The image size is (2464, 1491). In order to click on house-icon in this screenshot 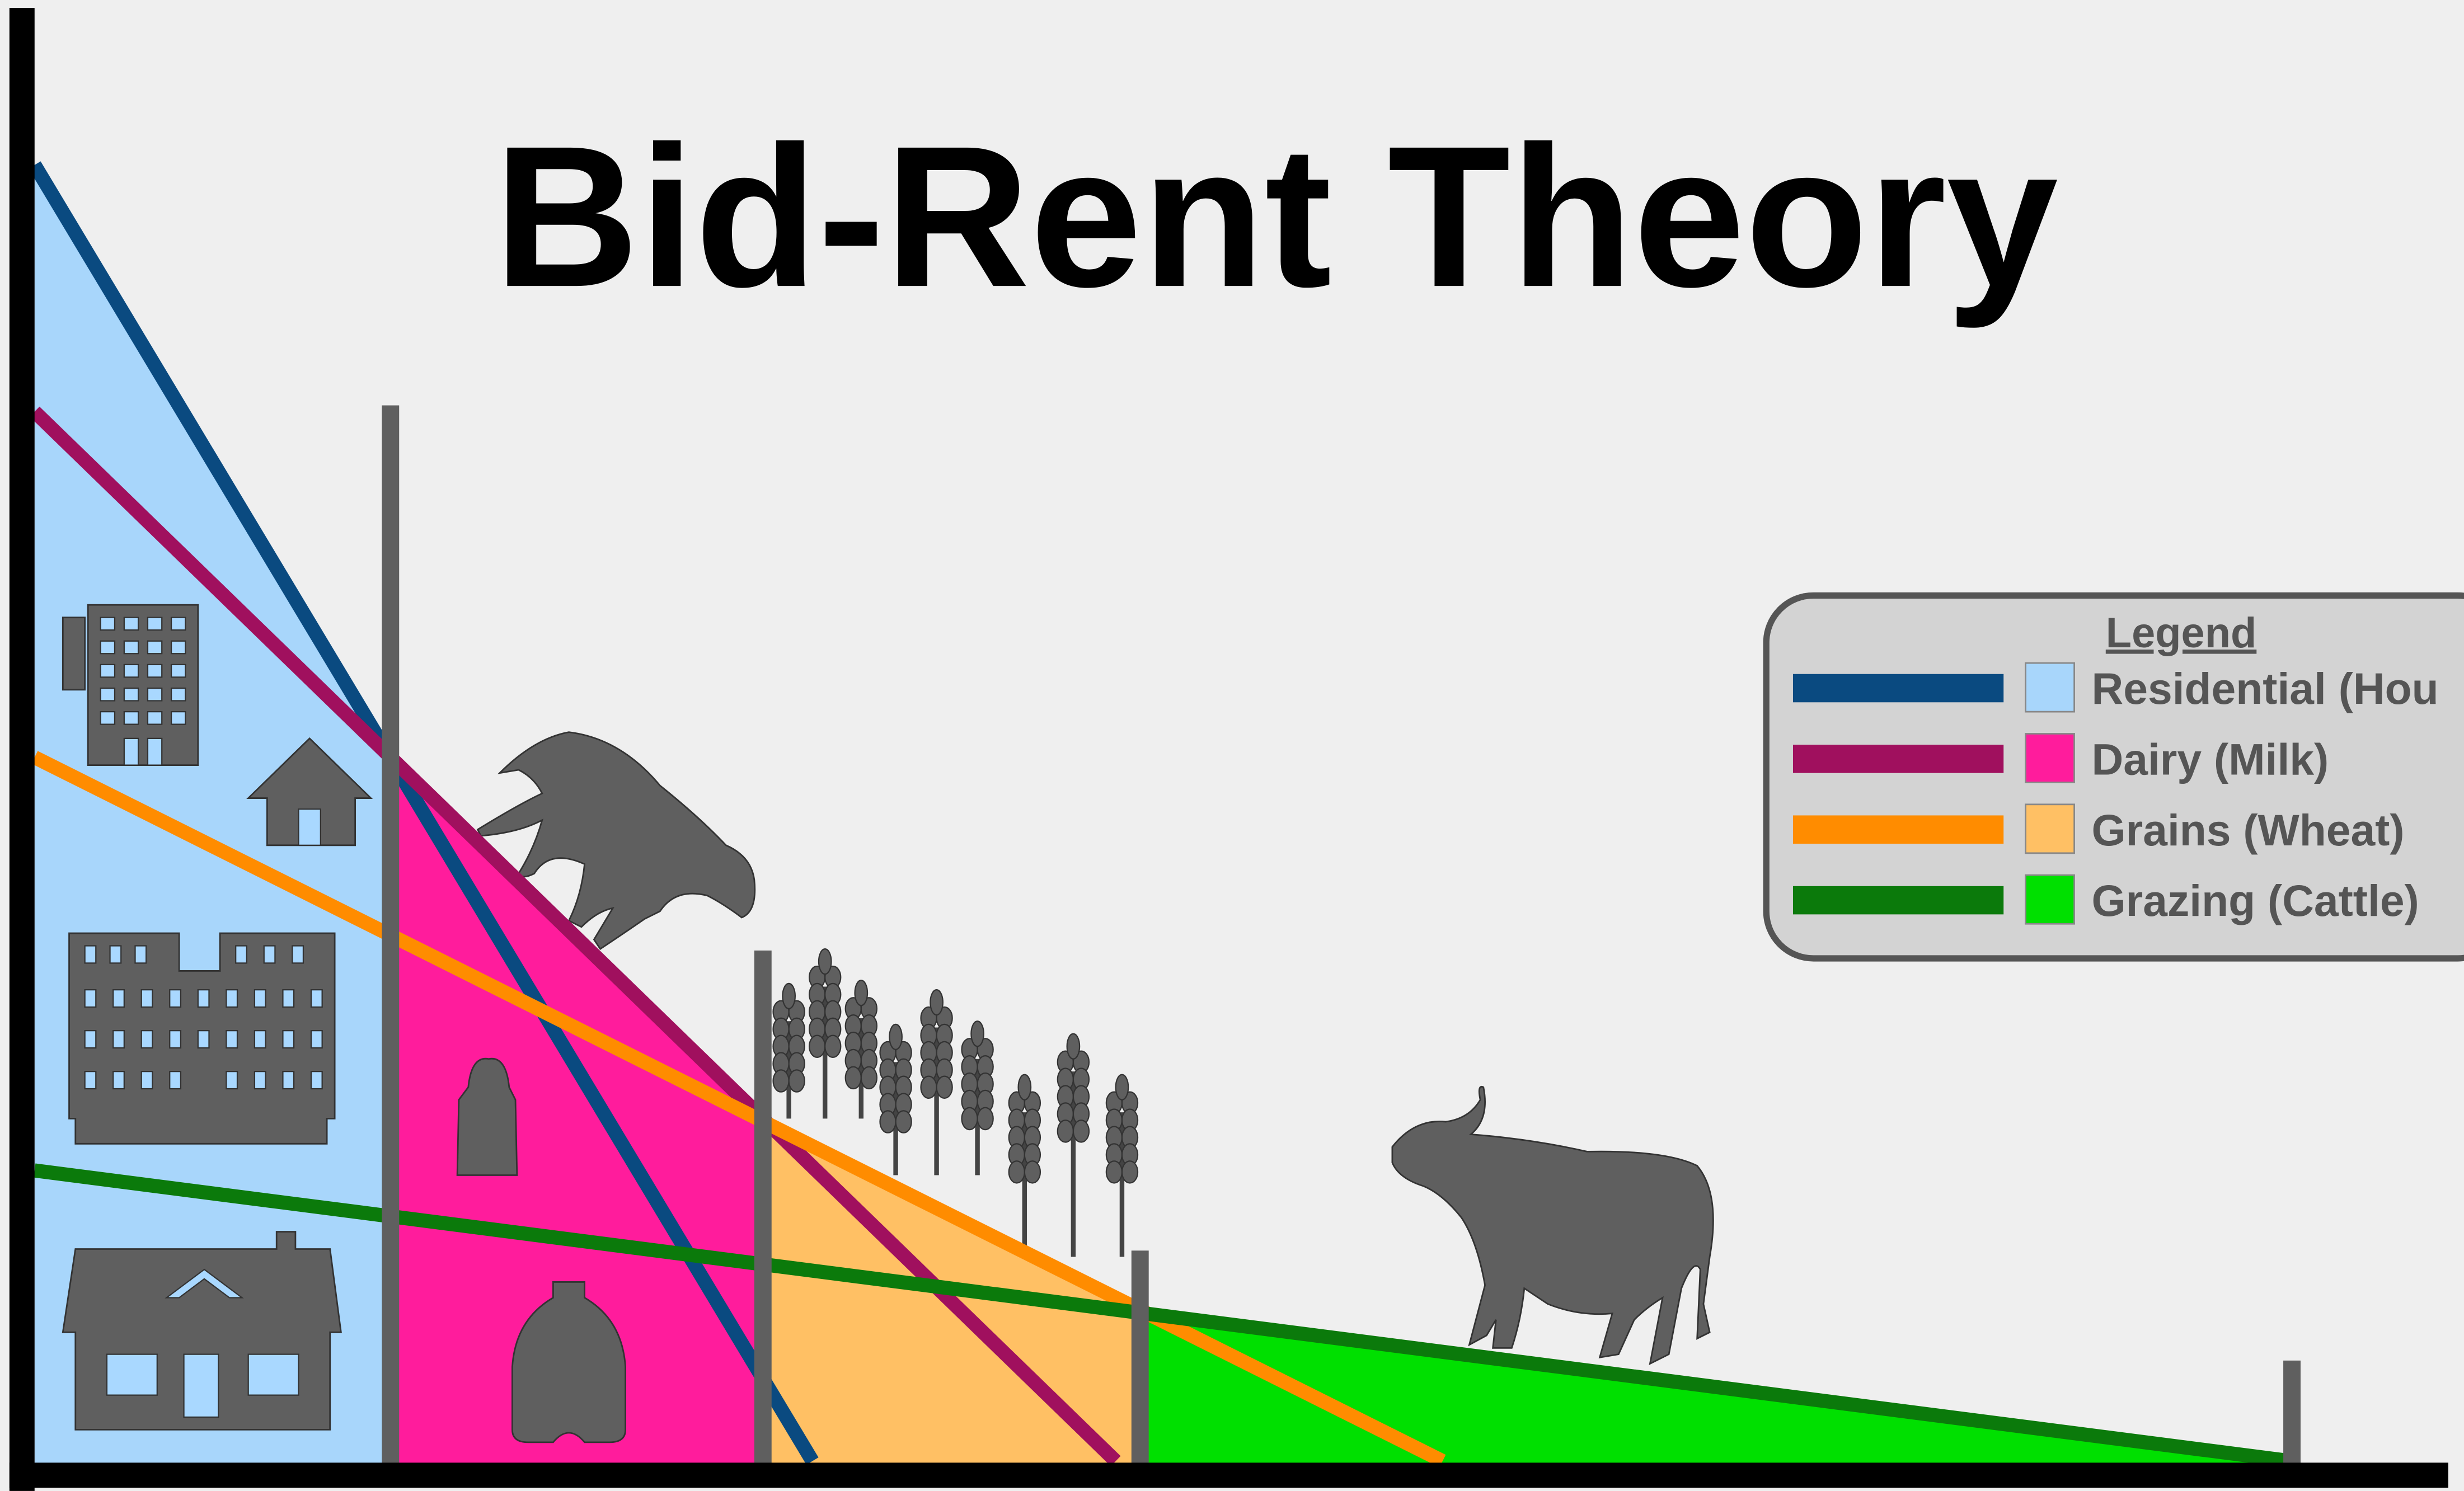, I will do `click(309, 791)`.